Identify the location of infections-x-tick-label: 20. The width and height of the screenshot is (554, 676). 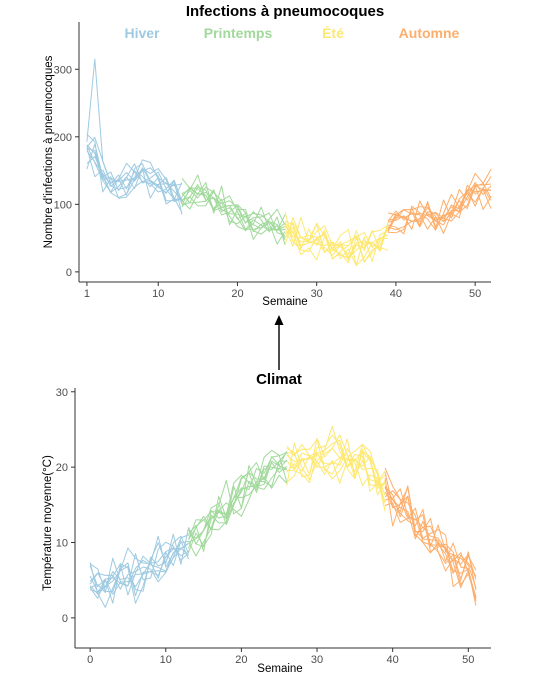
(237, 294).